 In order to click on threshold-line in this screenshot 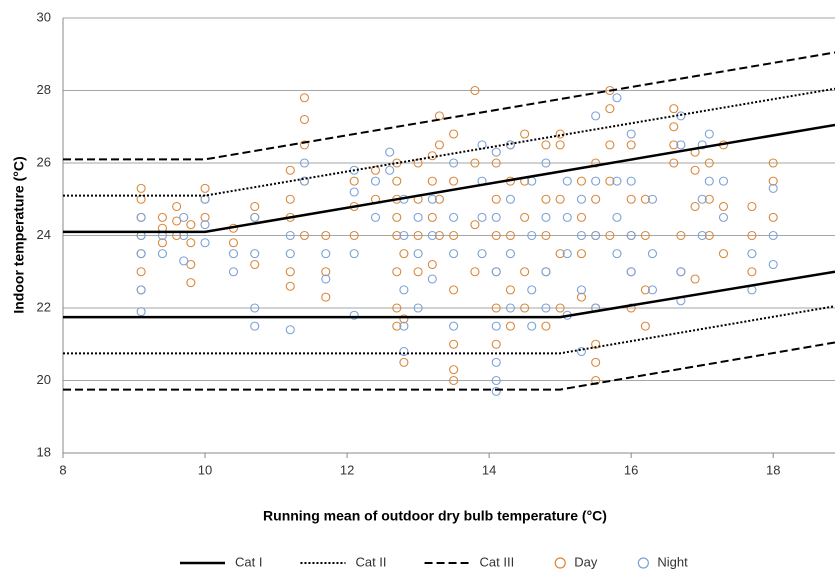, I will do `click(449, 366)`.